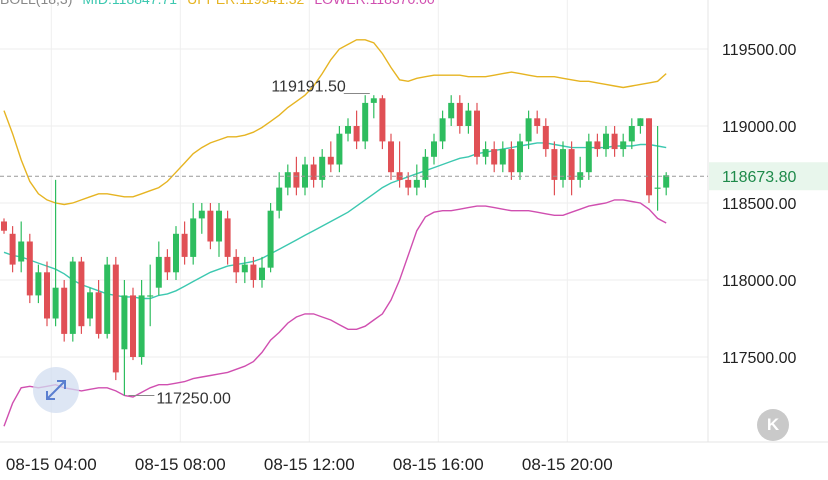 Image resolution: width=828 pixels, height=480 pixels. Describe the element at coordinates (180, 464) in the screenshot. I see `x-tick-label: 08-15 08:00` at that location.